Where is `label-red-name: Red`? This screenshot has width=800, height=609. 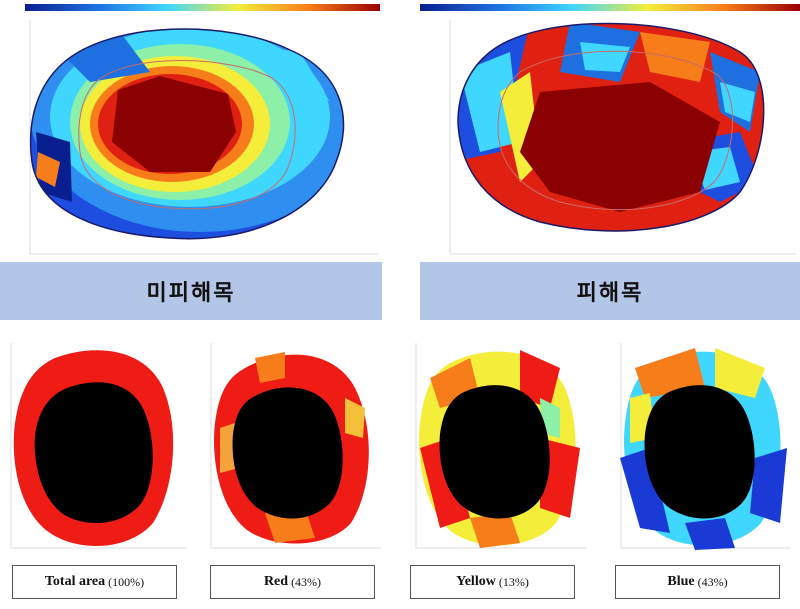 label-red-name: Red is located at coordinates (276, 581).